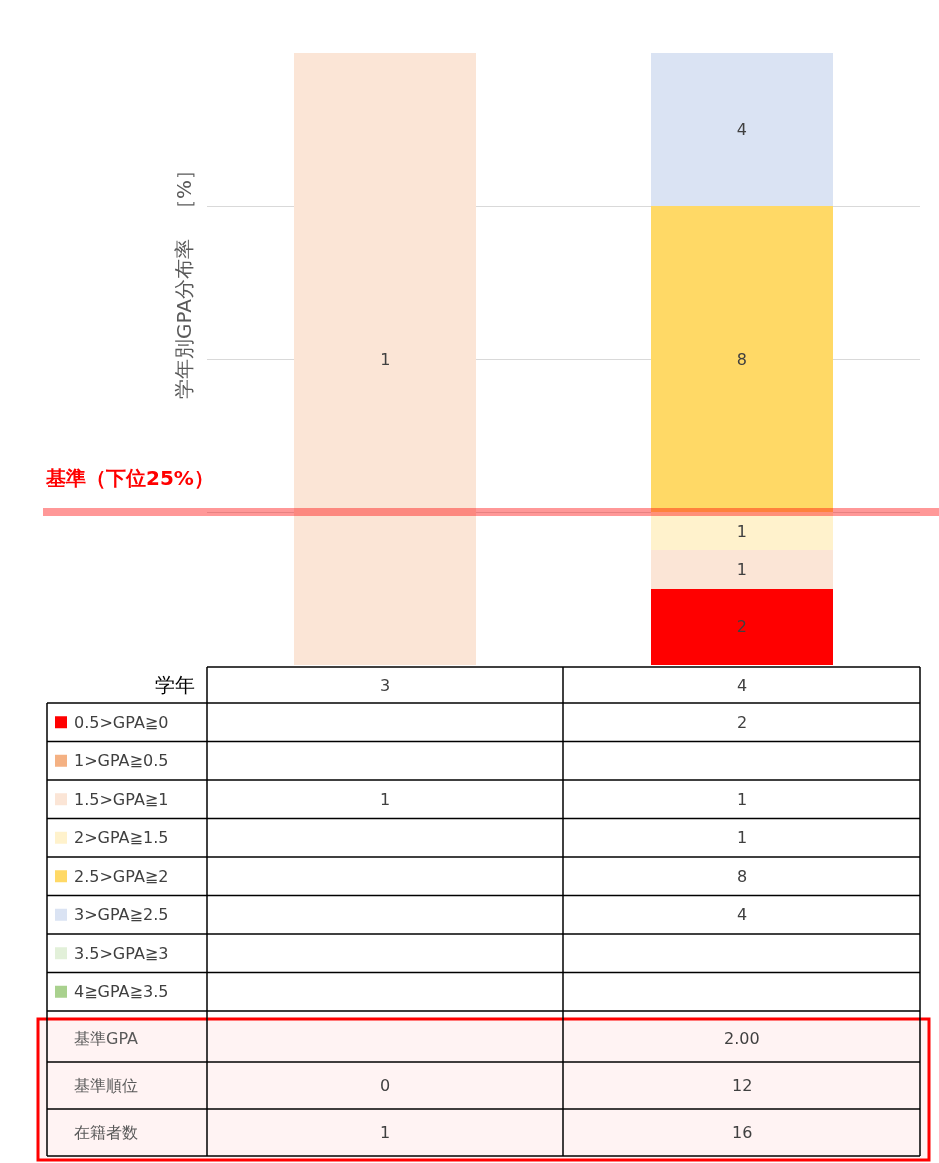 The width and height of the screenshot is (939, 1163). Describe the element at coordinates (741, 627) in the screenshot. I see `annotation: 2` at that location.